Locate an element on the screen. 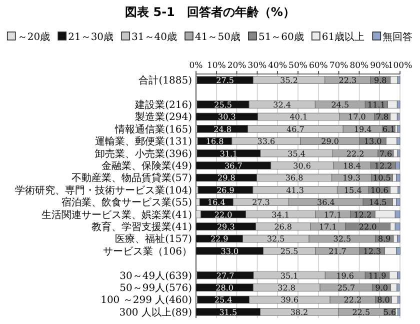 This screenshot has width=420, height=324. data-label: 30.6 is located at coordinates (302, 166).